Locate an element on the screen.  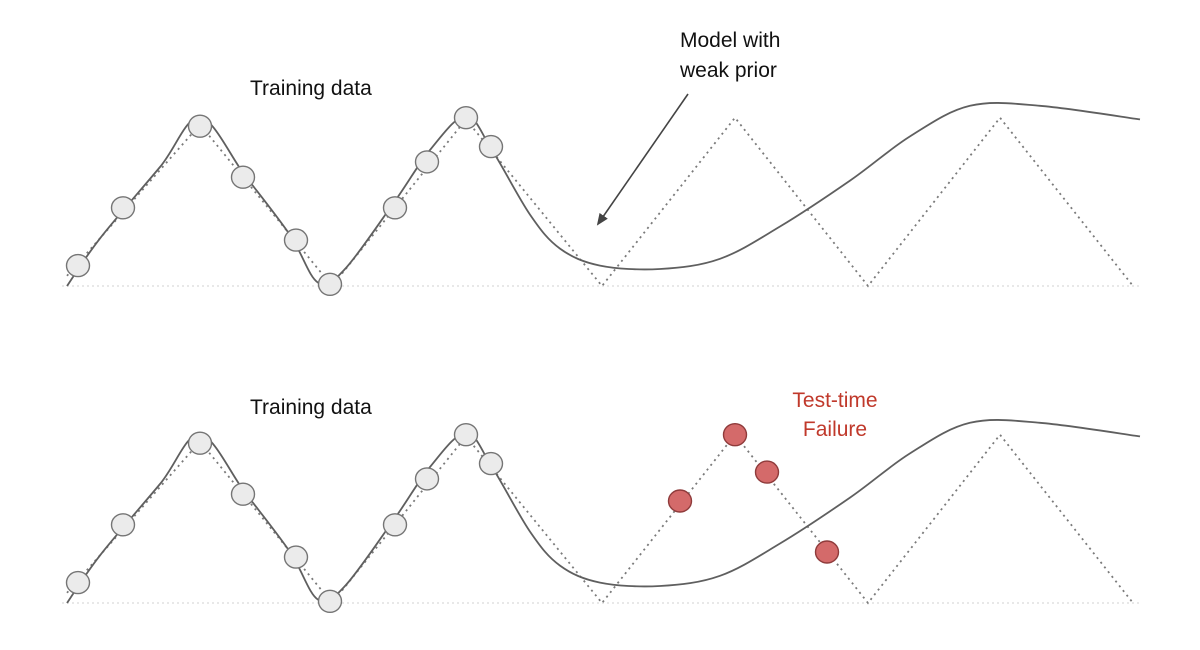
model-weak-prior-label-line-1: Model with is located at coordinates (730, 40).